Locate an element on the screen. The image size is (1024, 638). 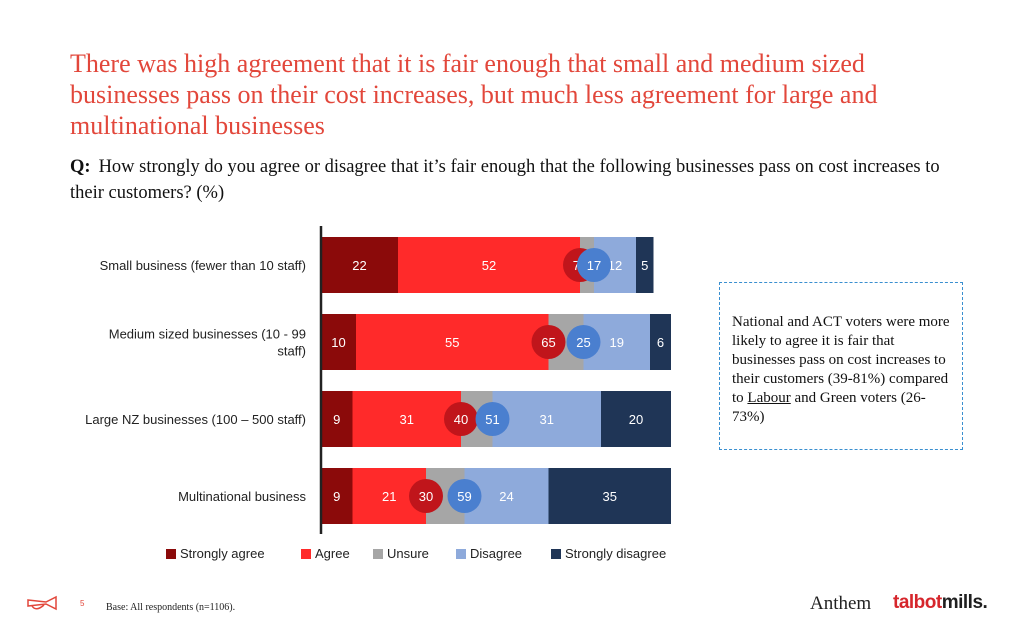
category-label: staff) is located at coordinates (291, 351).